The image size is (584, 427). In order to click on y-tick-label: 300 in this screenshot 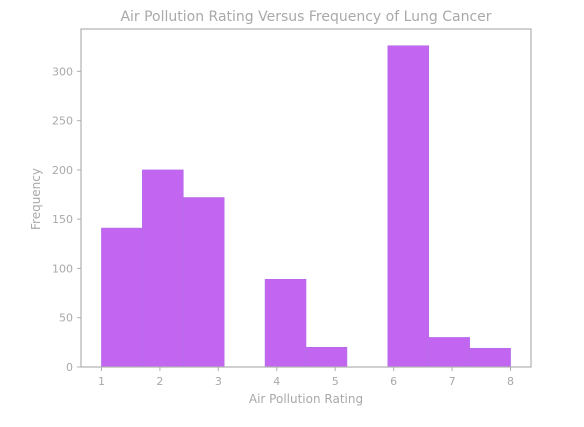, I will do `click(62, 71)`.